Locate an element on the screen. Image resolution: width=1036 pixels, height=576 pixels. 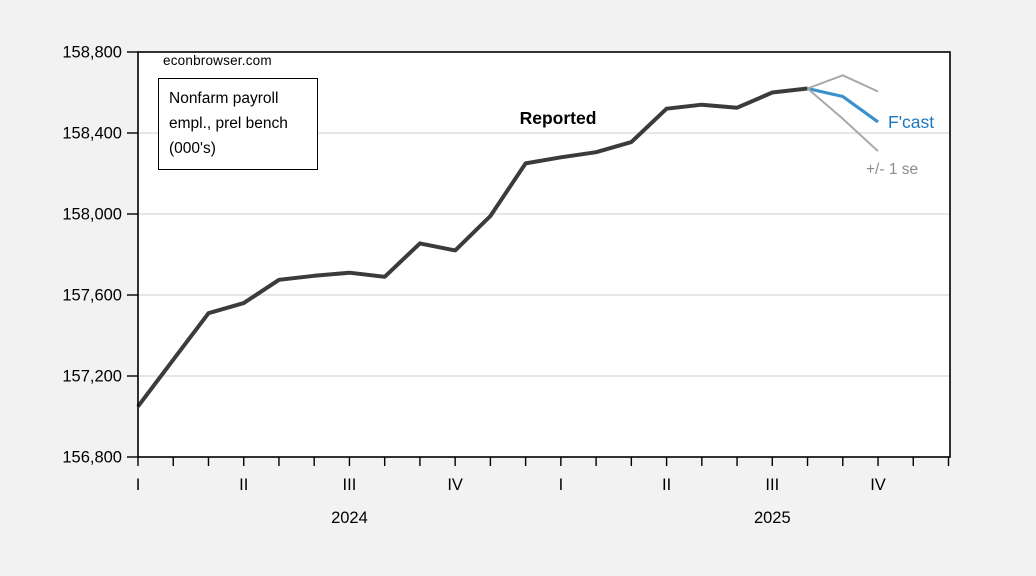
watermark-econbrowser: econbrowser.com is located at coordinates (217, 60).